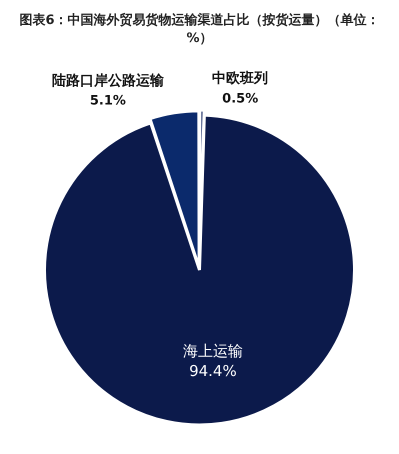 Image resolution: width=399 pixels, height=454 pixels. What do you see at coordinates (213, 371) in the screenshot?
I see `data-label: 94.4%` at bounding box center [213, 371].